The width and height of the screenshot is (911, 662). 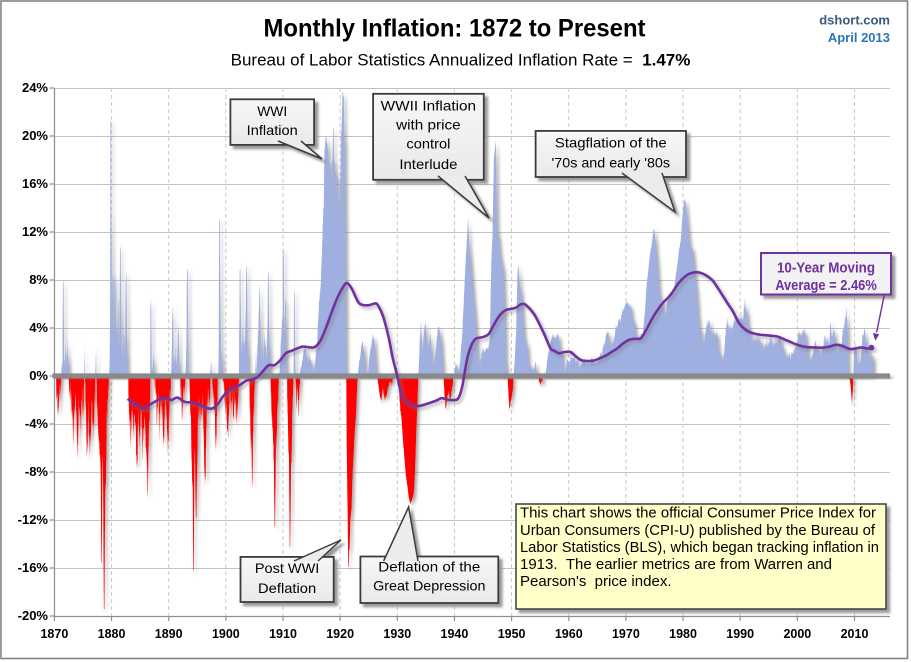 What do you see at coordinates (272, 130) in the screenshot?
I see `svg-text: Inflation` at bounding box center [272, 130].